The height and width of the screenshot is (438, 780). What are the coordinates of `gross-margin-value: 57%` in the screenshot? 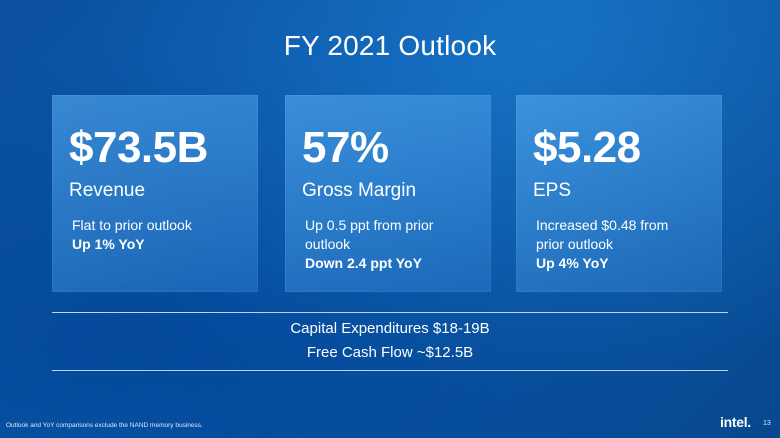 It's located at (345, 147).